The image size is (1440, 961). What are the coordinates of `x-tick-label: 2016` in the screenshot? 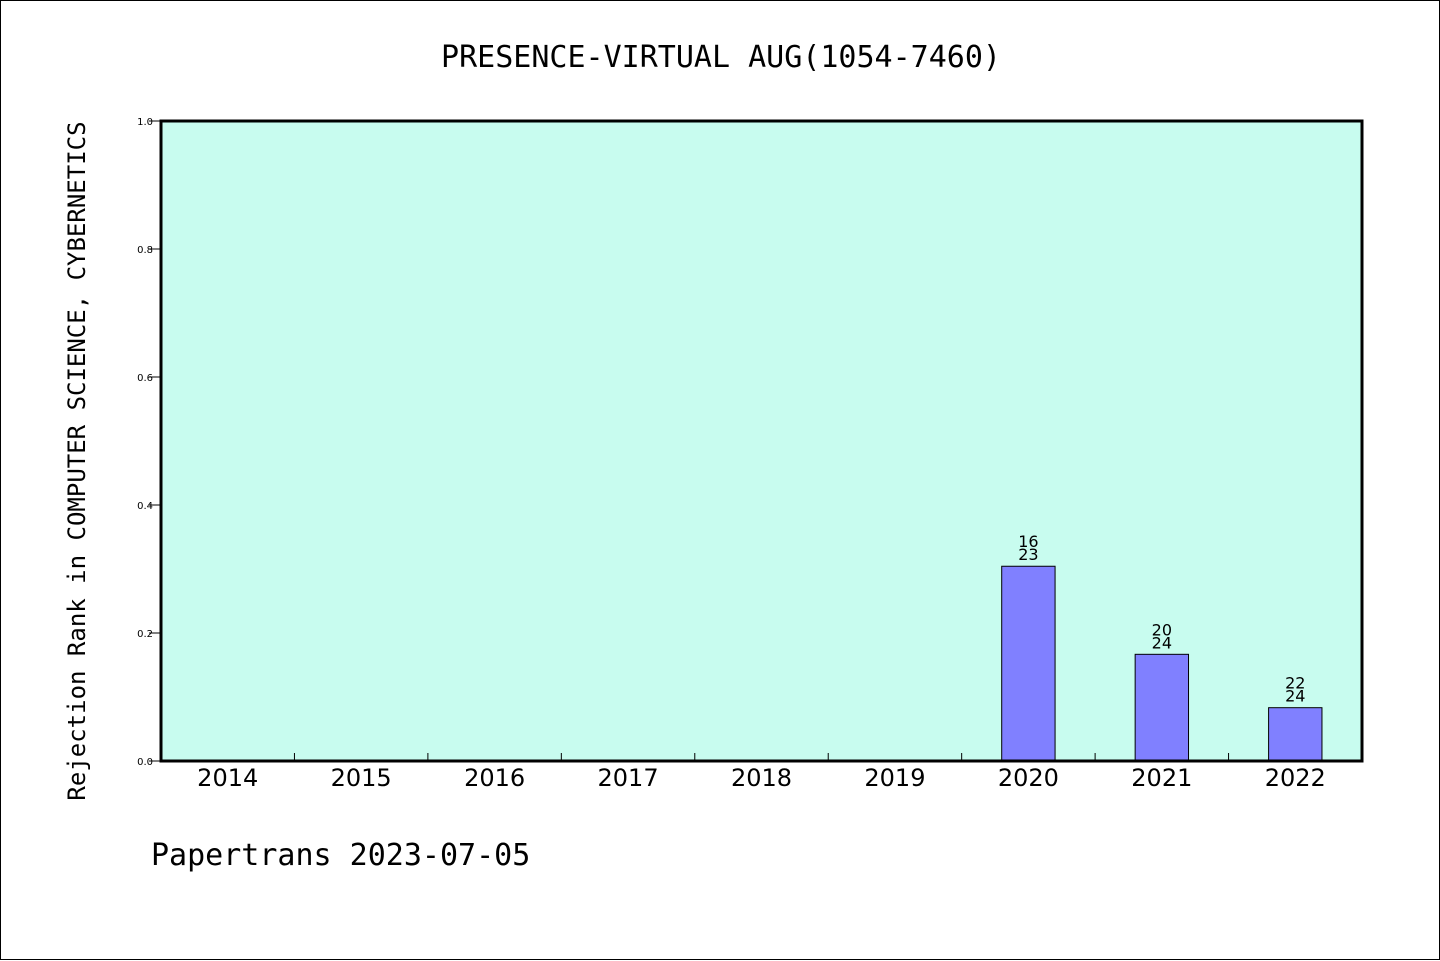 It's located at (494, 778).